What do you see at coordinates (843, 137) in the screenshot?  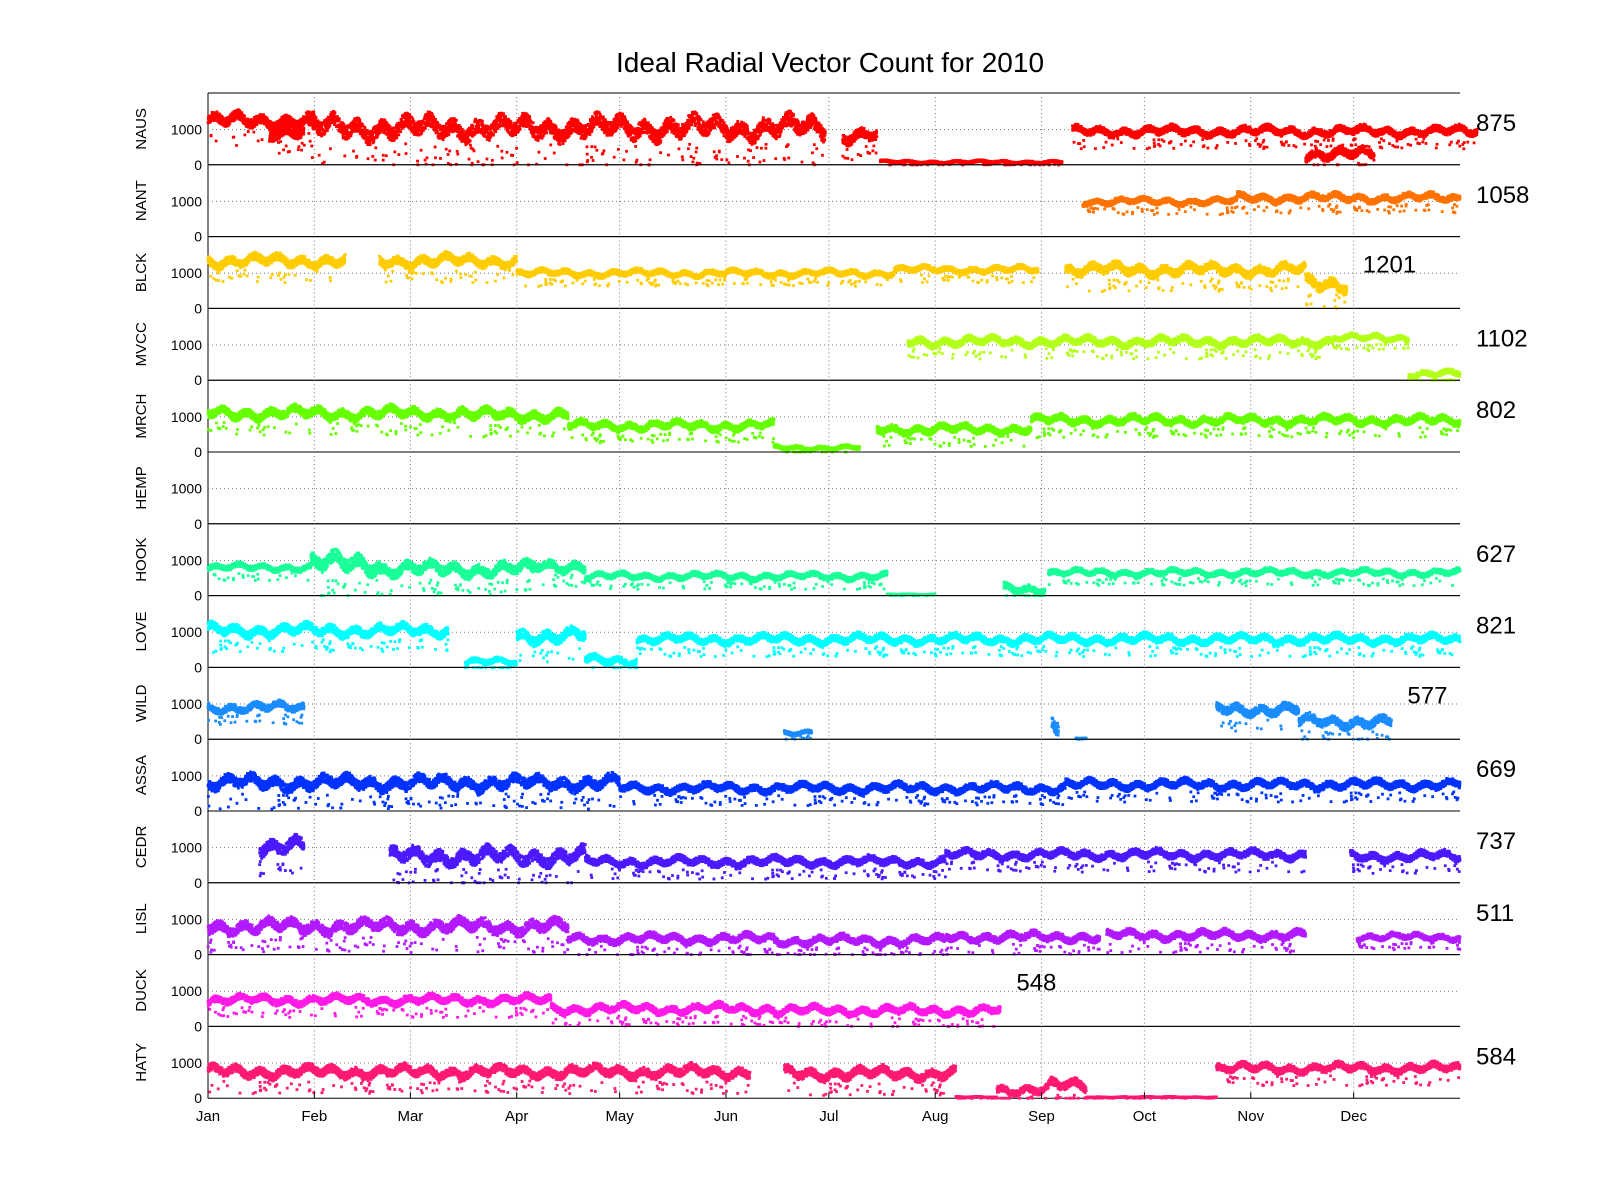 I see `data-points-naus` at bounding box center [843, 137].